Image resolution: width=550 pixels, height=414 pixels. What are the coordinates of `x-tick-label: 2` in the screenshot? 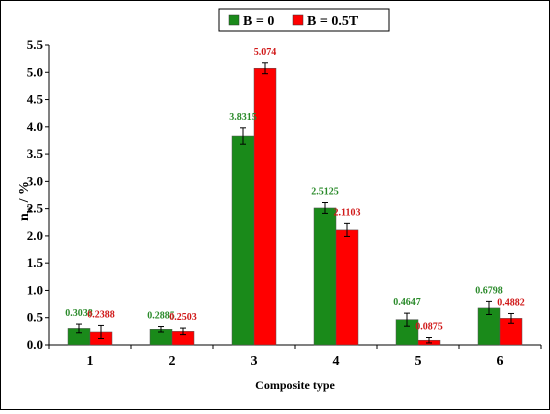 It's located at (172, 361).